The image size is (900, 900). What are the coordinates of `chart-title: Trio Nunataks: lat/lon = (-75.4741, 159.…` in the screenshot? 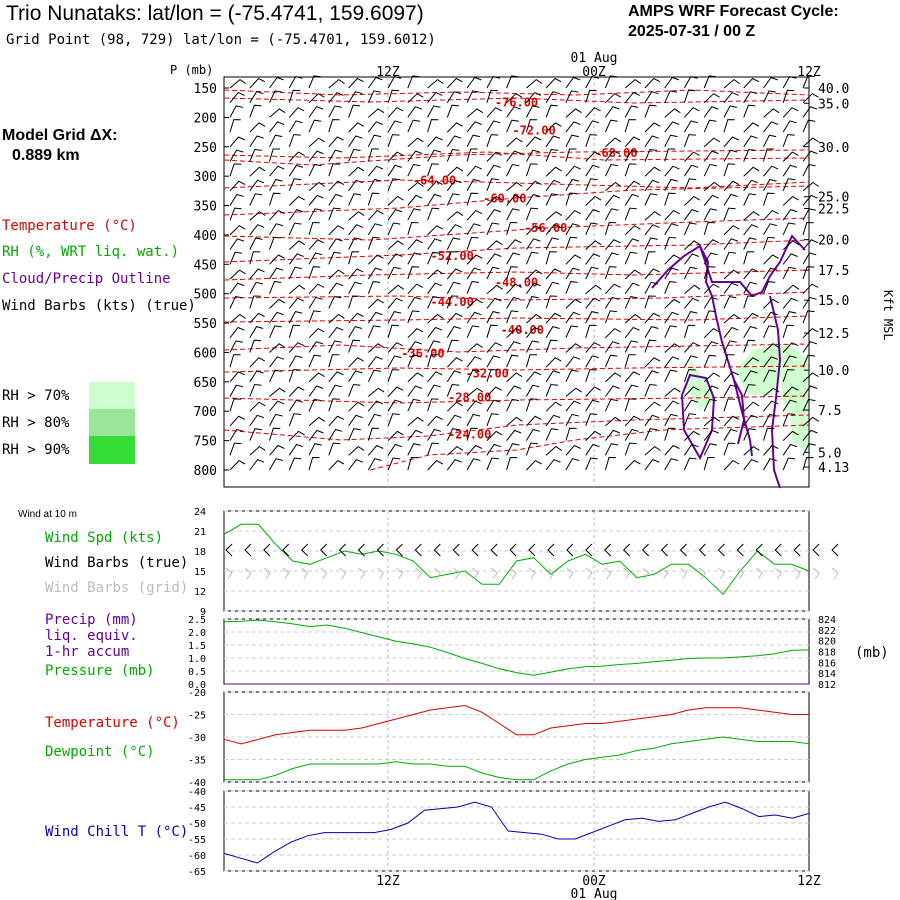 It's located at (215, 13).